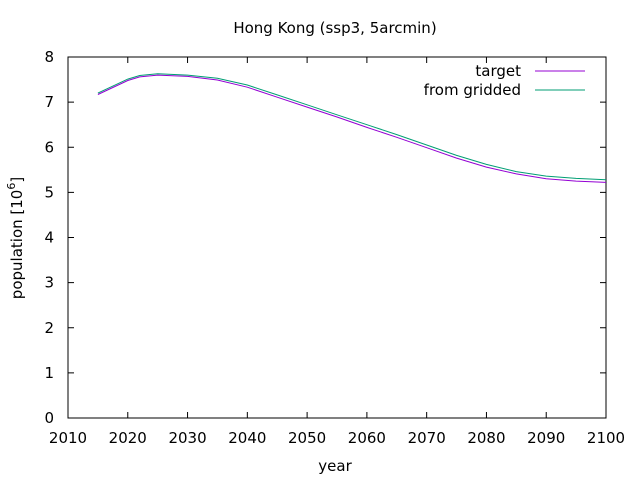 Image resolution: width=640 pixels, height=480 pixels. Describe the element at coordinates (427, 438) in the screenshot. I see `x-tick-label: 2070` at that location.